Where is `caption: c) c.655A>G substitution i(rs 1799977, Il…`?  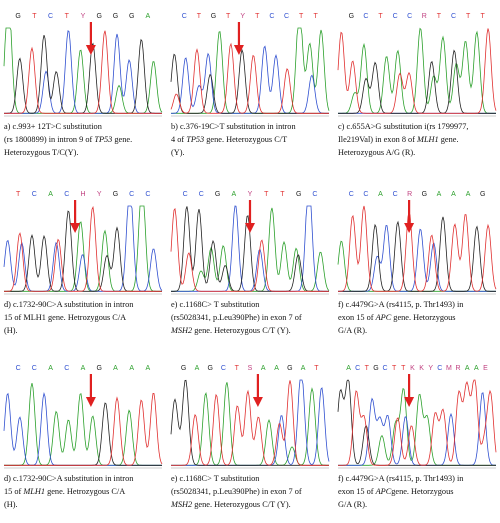
caption: c) c.655A>G substitution i(rs 1799977, Il… is located at coordinates (403, 139).